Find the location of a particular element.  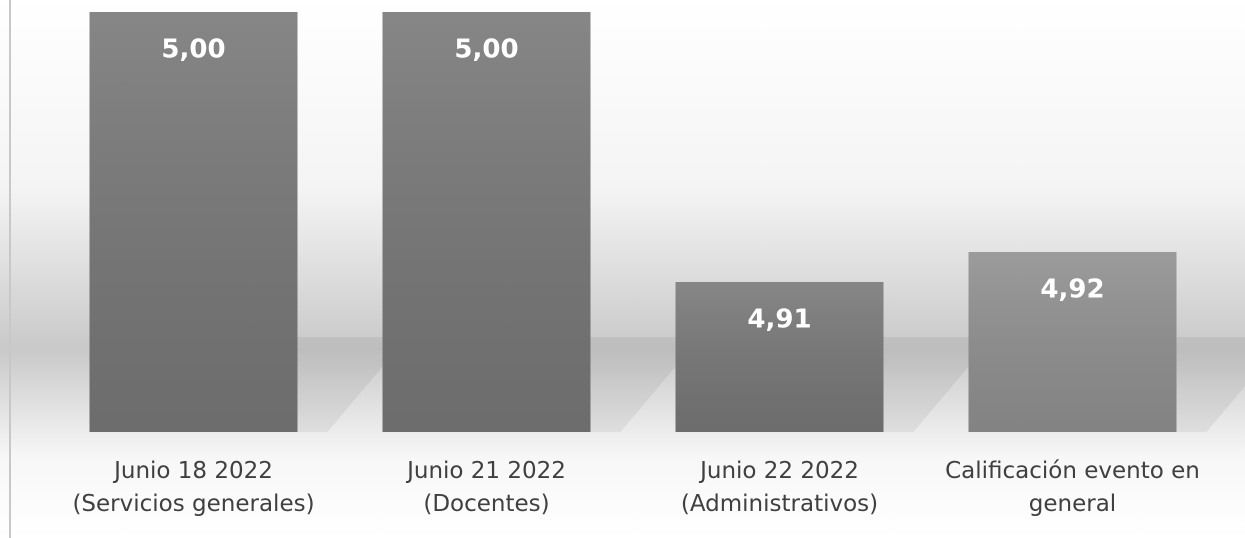

x-tick-label: Junio 21 2022 (Docentes) is located at coordinates (486, 487).